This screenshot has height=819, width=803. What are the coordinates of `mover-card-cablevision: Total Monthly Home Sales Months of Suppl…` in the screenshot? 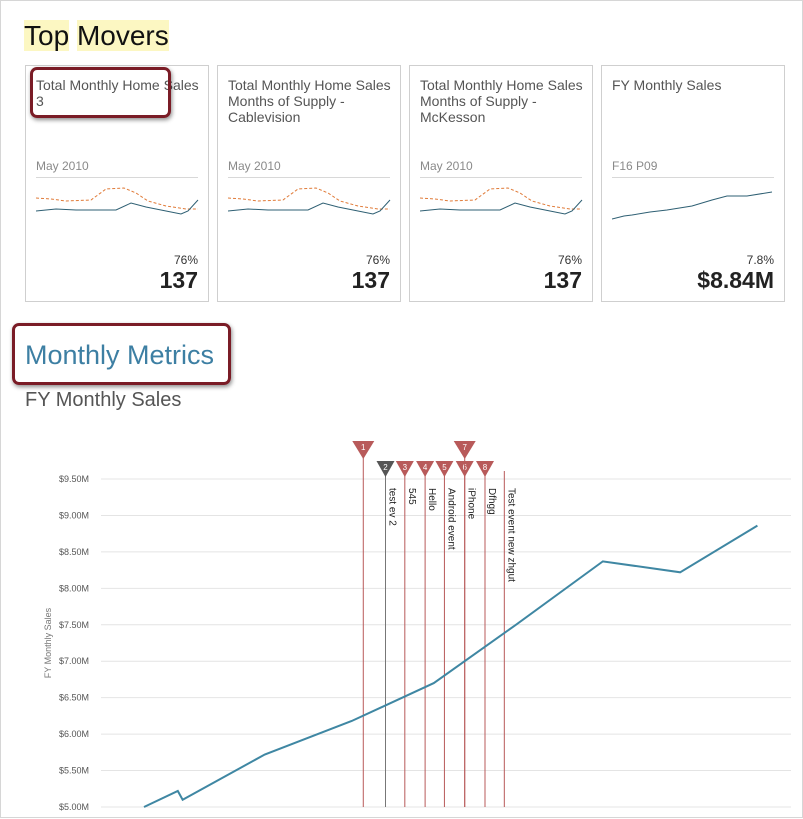 It's located at (309, 183).